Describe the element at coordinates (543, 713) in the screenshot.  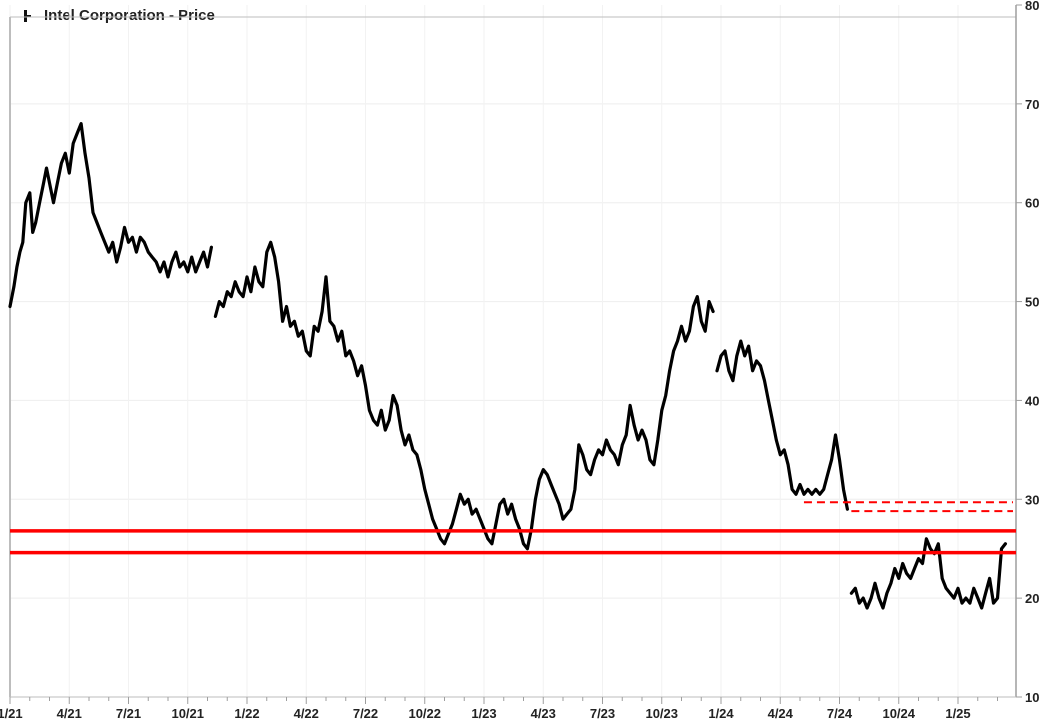
I see `x-tick-label: 4/23` at that location.